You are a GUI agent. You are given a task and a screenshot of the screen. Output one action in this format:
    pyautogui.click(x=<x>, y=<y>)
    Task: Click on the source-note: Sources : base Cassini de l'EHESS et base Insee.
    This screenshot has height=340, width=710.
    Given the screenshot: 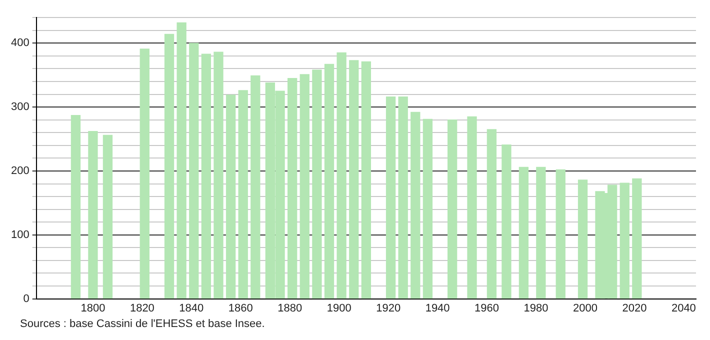 What is the action you would take?
    pyautogui.click(x=143, y=324)
    